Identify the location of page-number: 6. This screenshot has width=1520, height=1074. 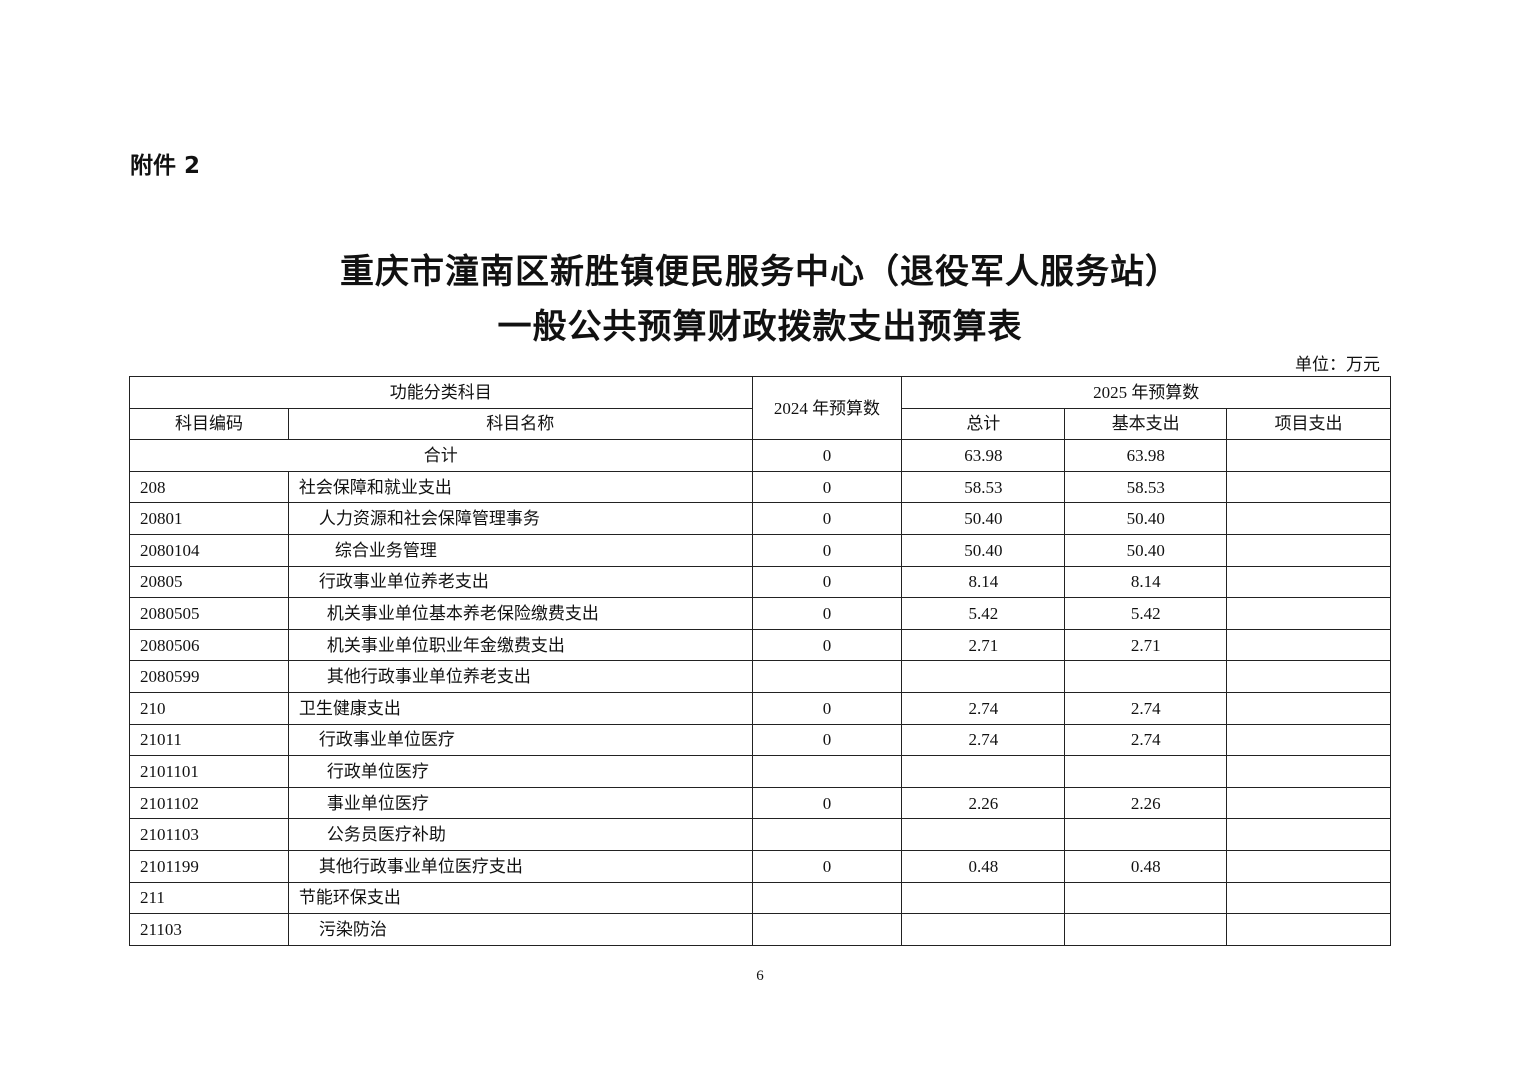
(760, 976).